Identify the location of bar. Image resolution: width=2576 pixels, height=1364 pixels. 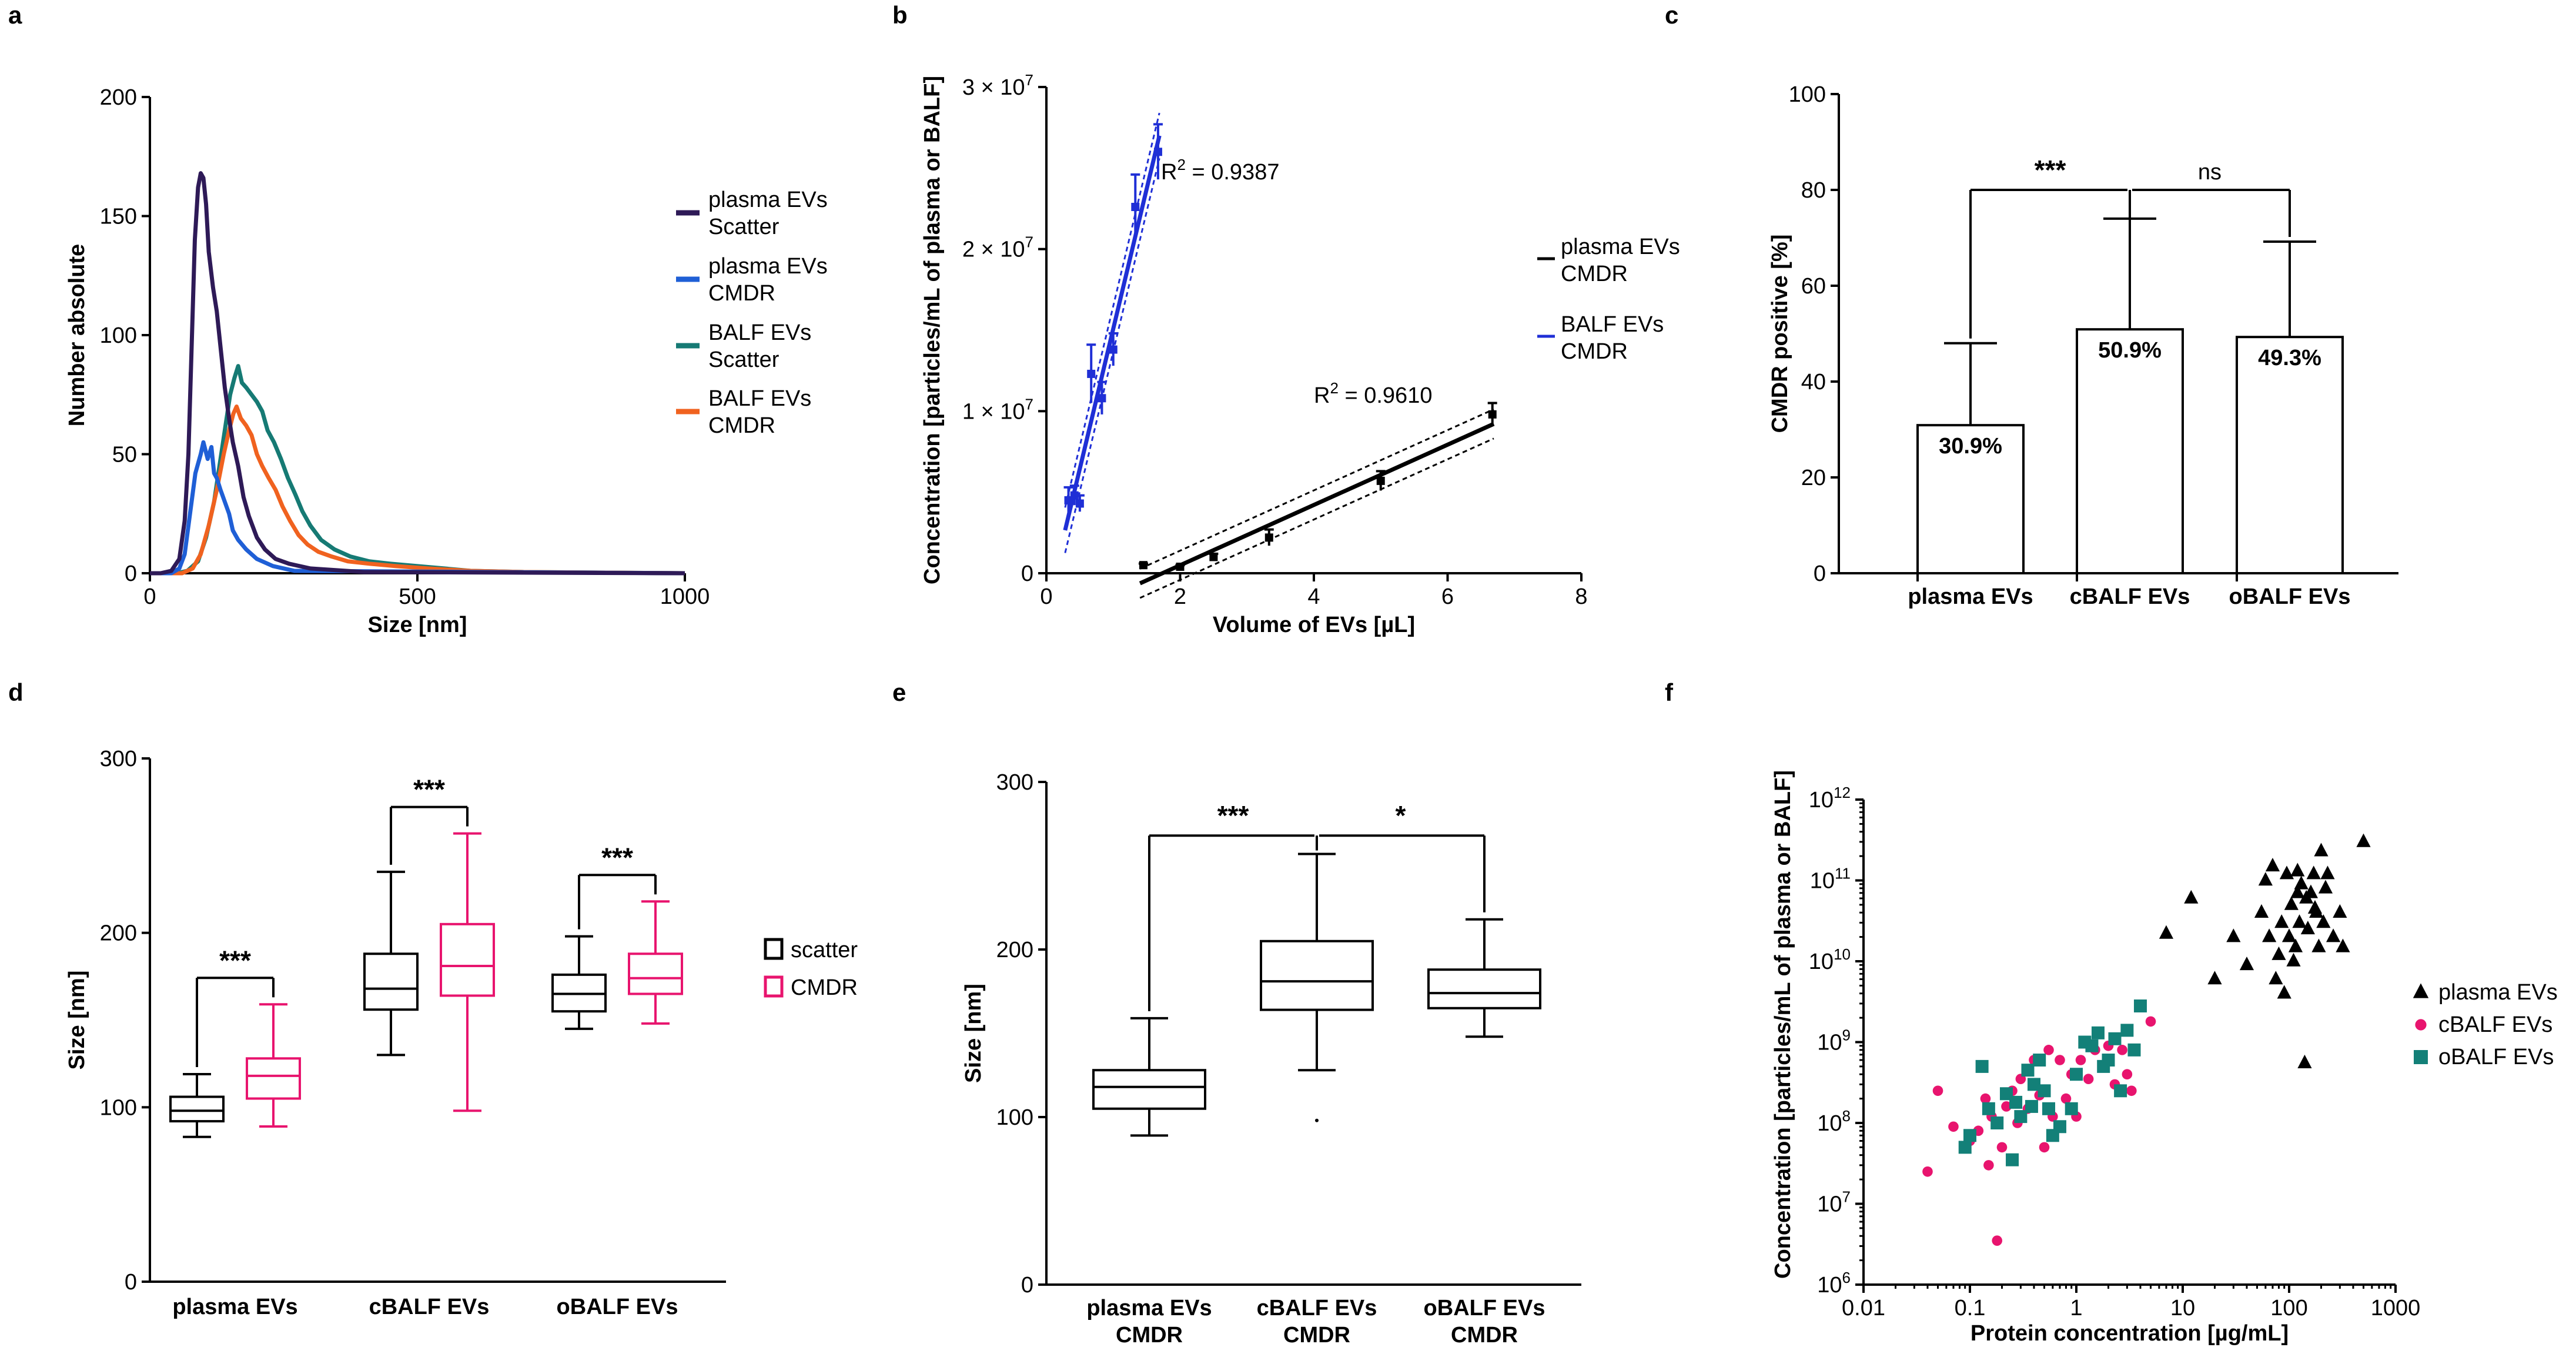
(2290, 455).